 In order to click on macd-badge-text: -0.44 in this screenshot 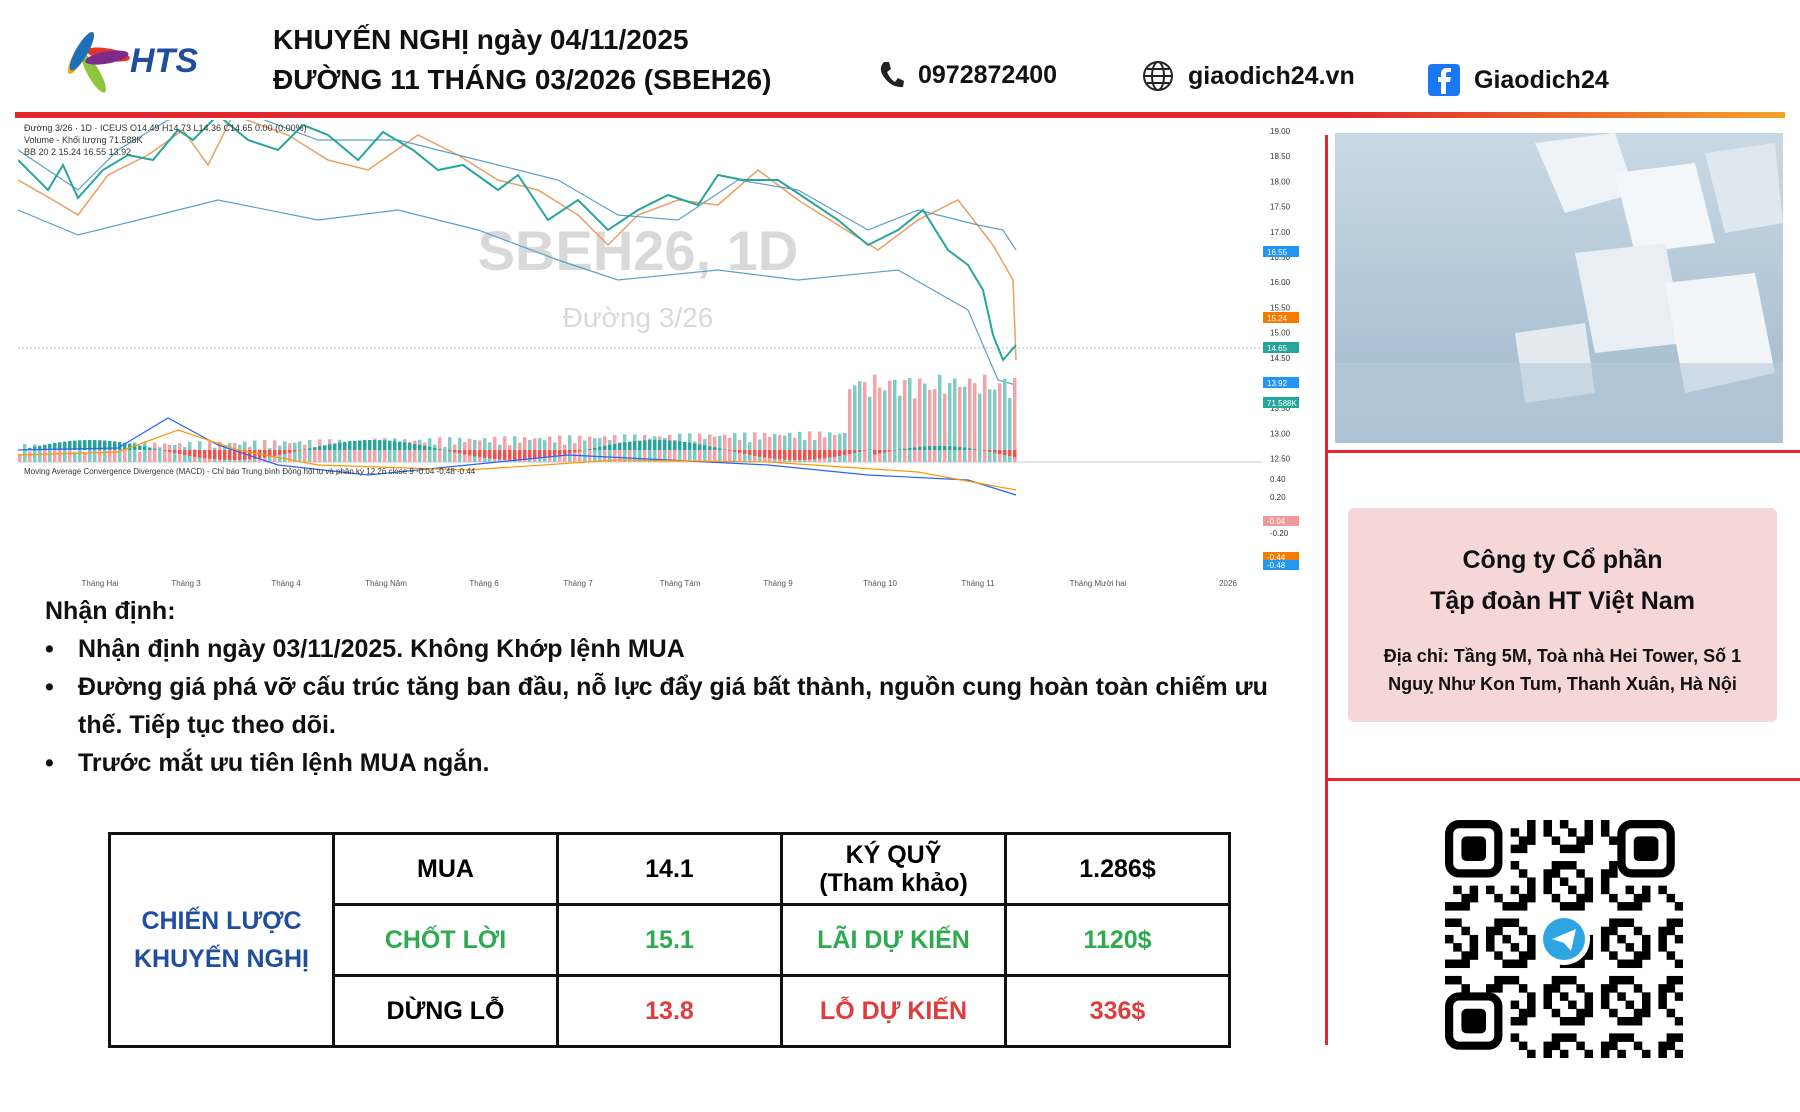, I will do `click(1276, 557)`.